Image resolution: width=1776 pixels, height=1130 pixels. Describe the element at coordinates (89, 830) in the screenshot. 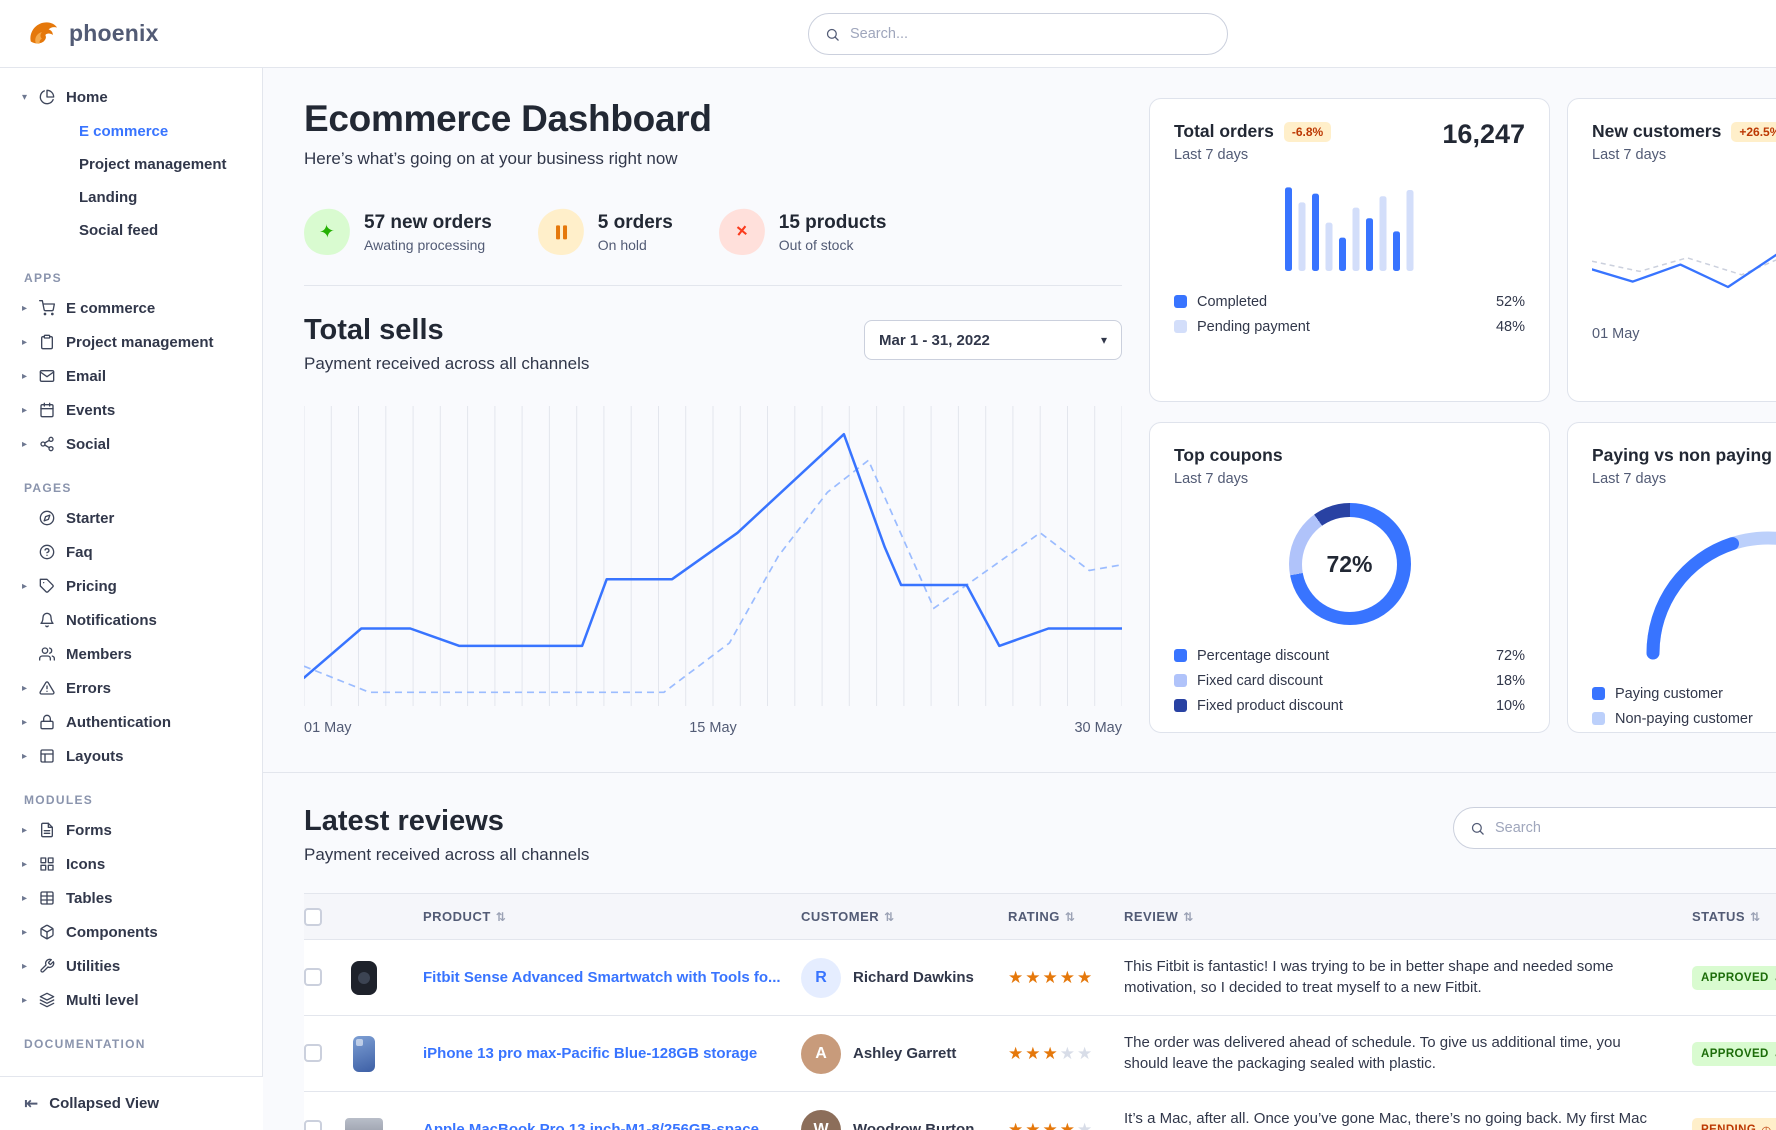

I see `sidebar-item-label: Forms` at that location.